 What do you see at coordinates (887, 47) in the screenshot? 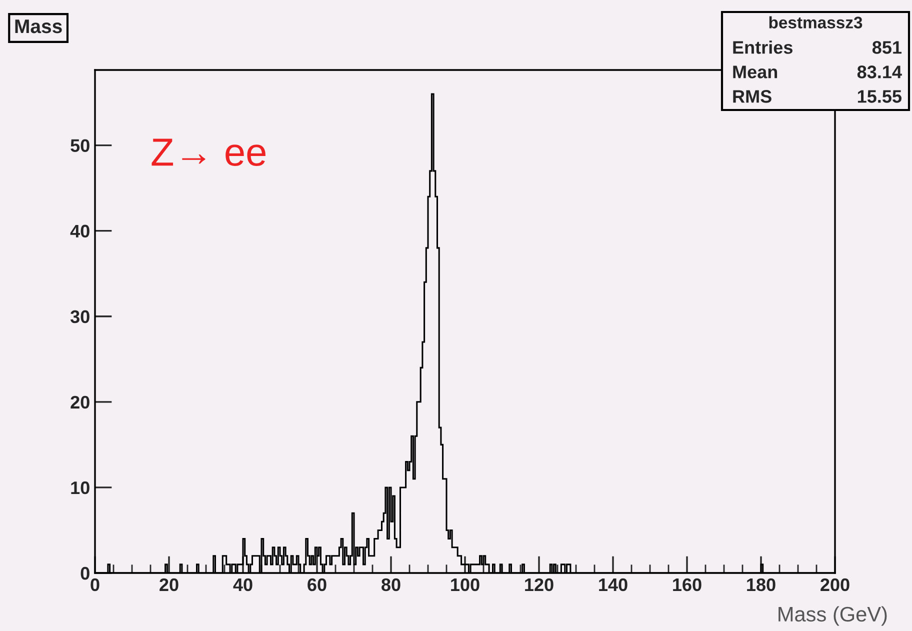
I see `text: 851` at bounding box center [887, 47].